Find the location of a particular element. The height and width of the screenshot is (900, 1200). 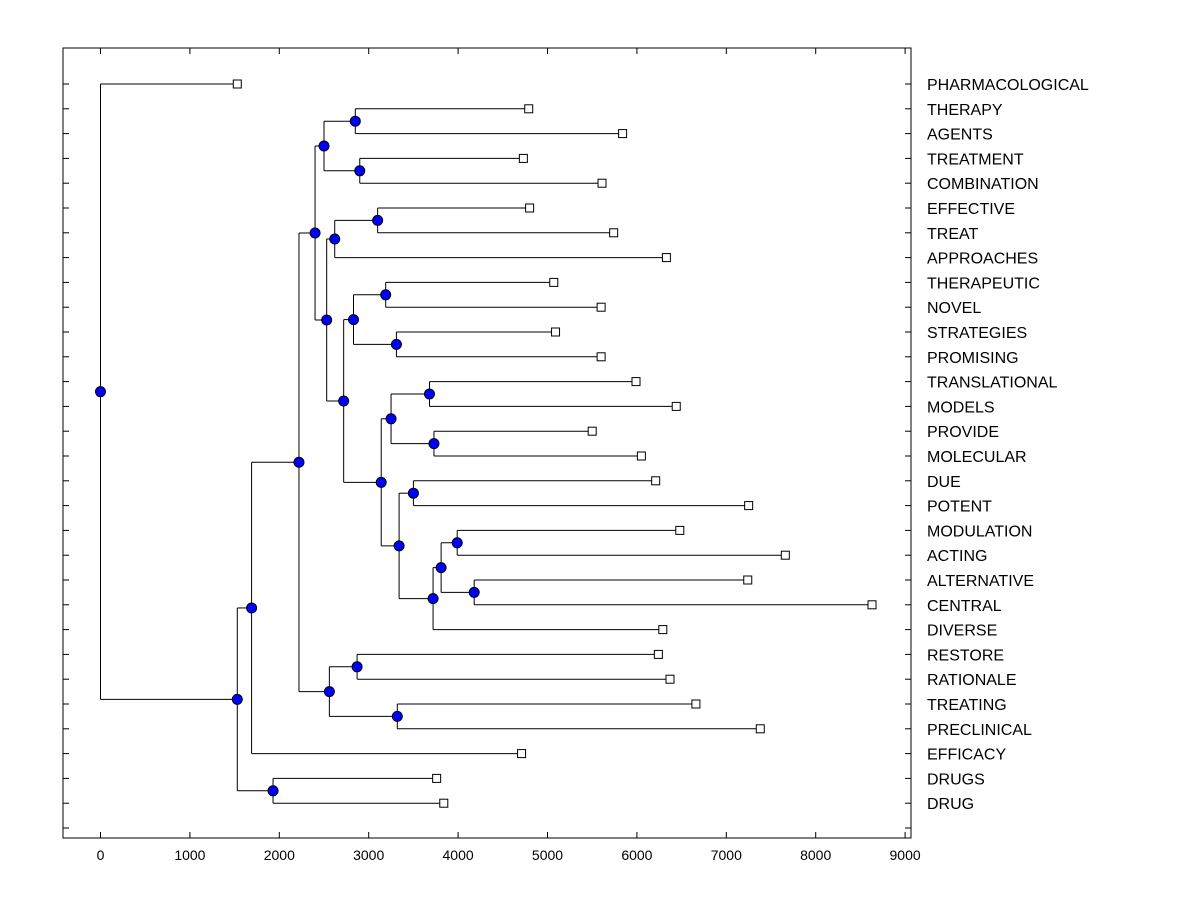

leaf-label: PHARMACOLOGICAL is located at coordinates (1008, 85).